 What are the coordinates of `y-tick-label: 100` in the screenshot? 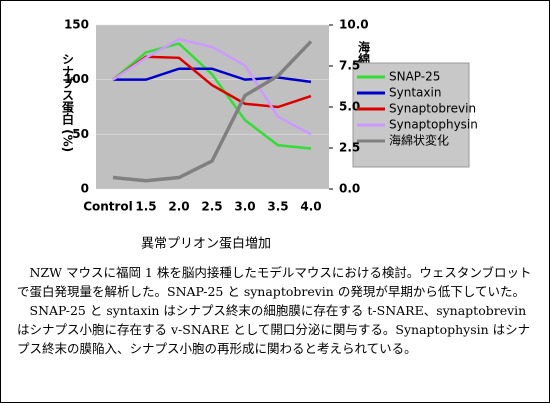 It's located at (76, 79).